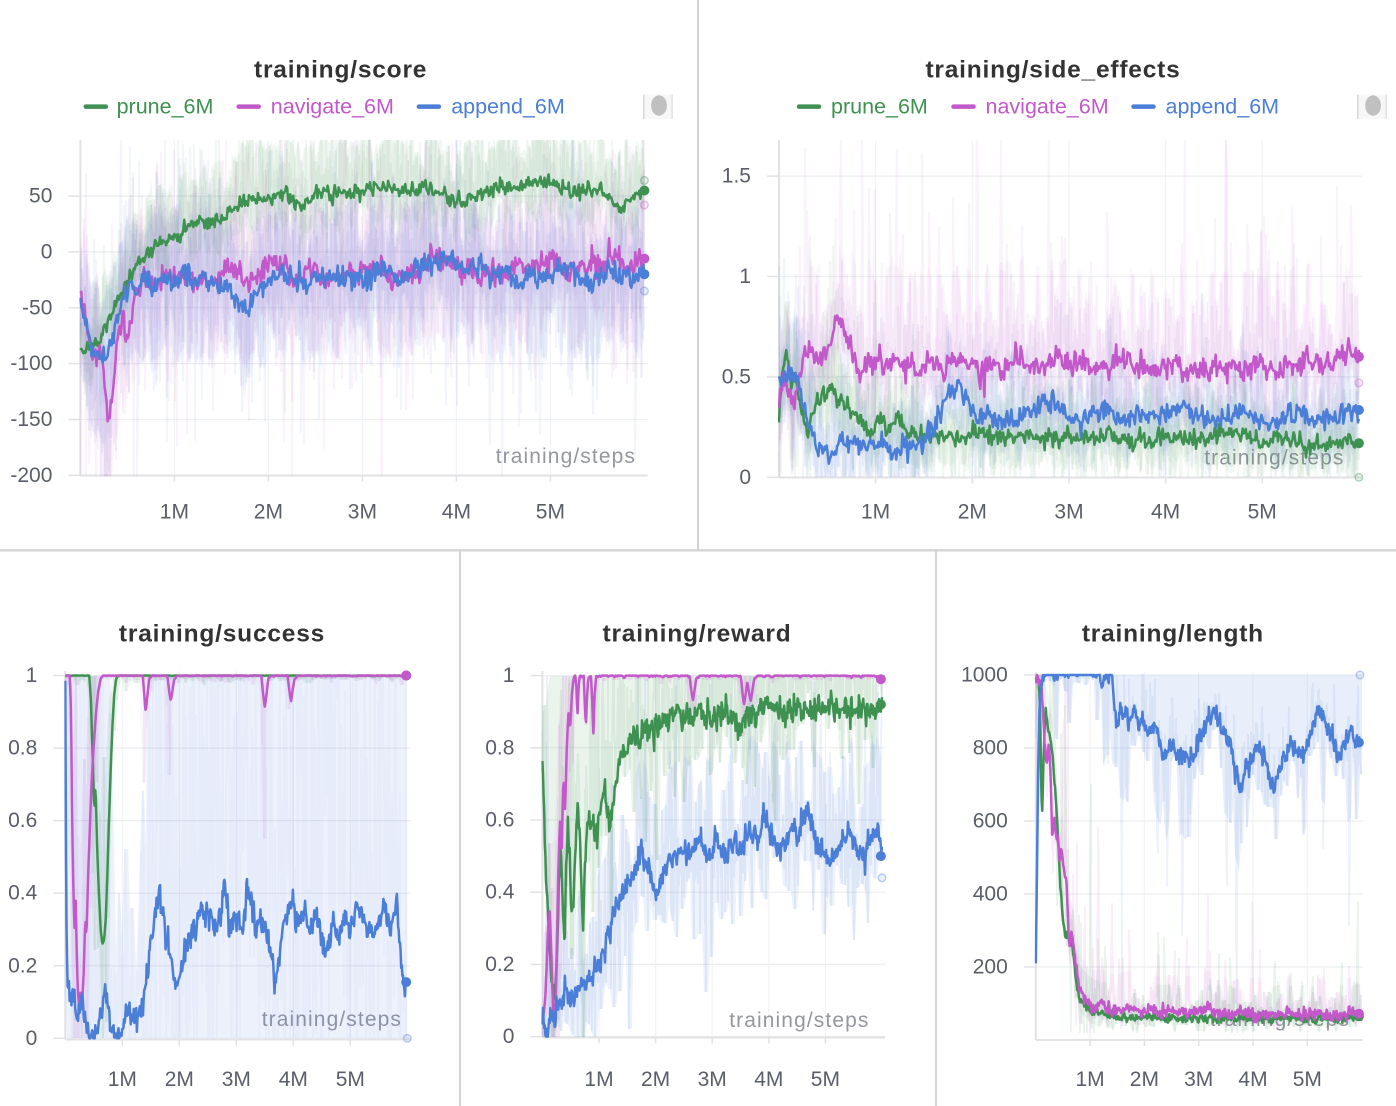  What do you see at coordinates (40, 196) in the screenshot?
I see `svg-text: 50` at bounding box center [40, 196].